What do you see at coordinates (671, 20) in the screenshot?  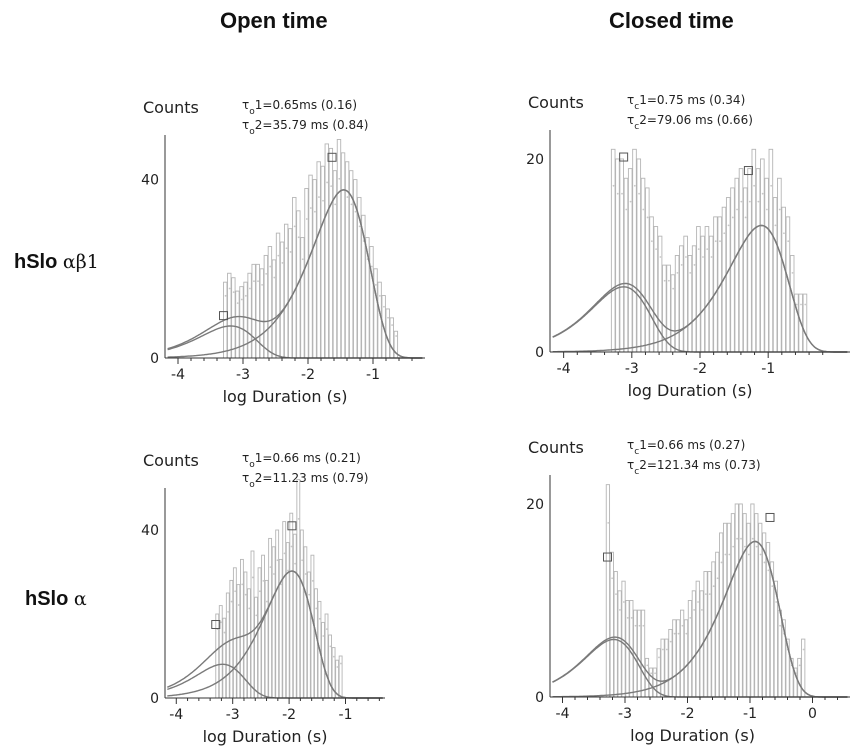 I see `closed-time-column-title: Closed time` at bounding box center [671, 20].